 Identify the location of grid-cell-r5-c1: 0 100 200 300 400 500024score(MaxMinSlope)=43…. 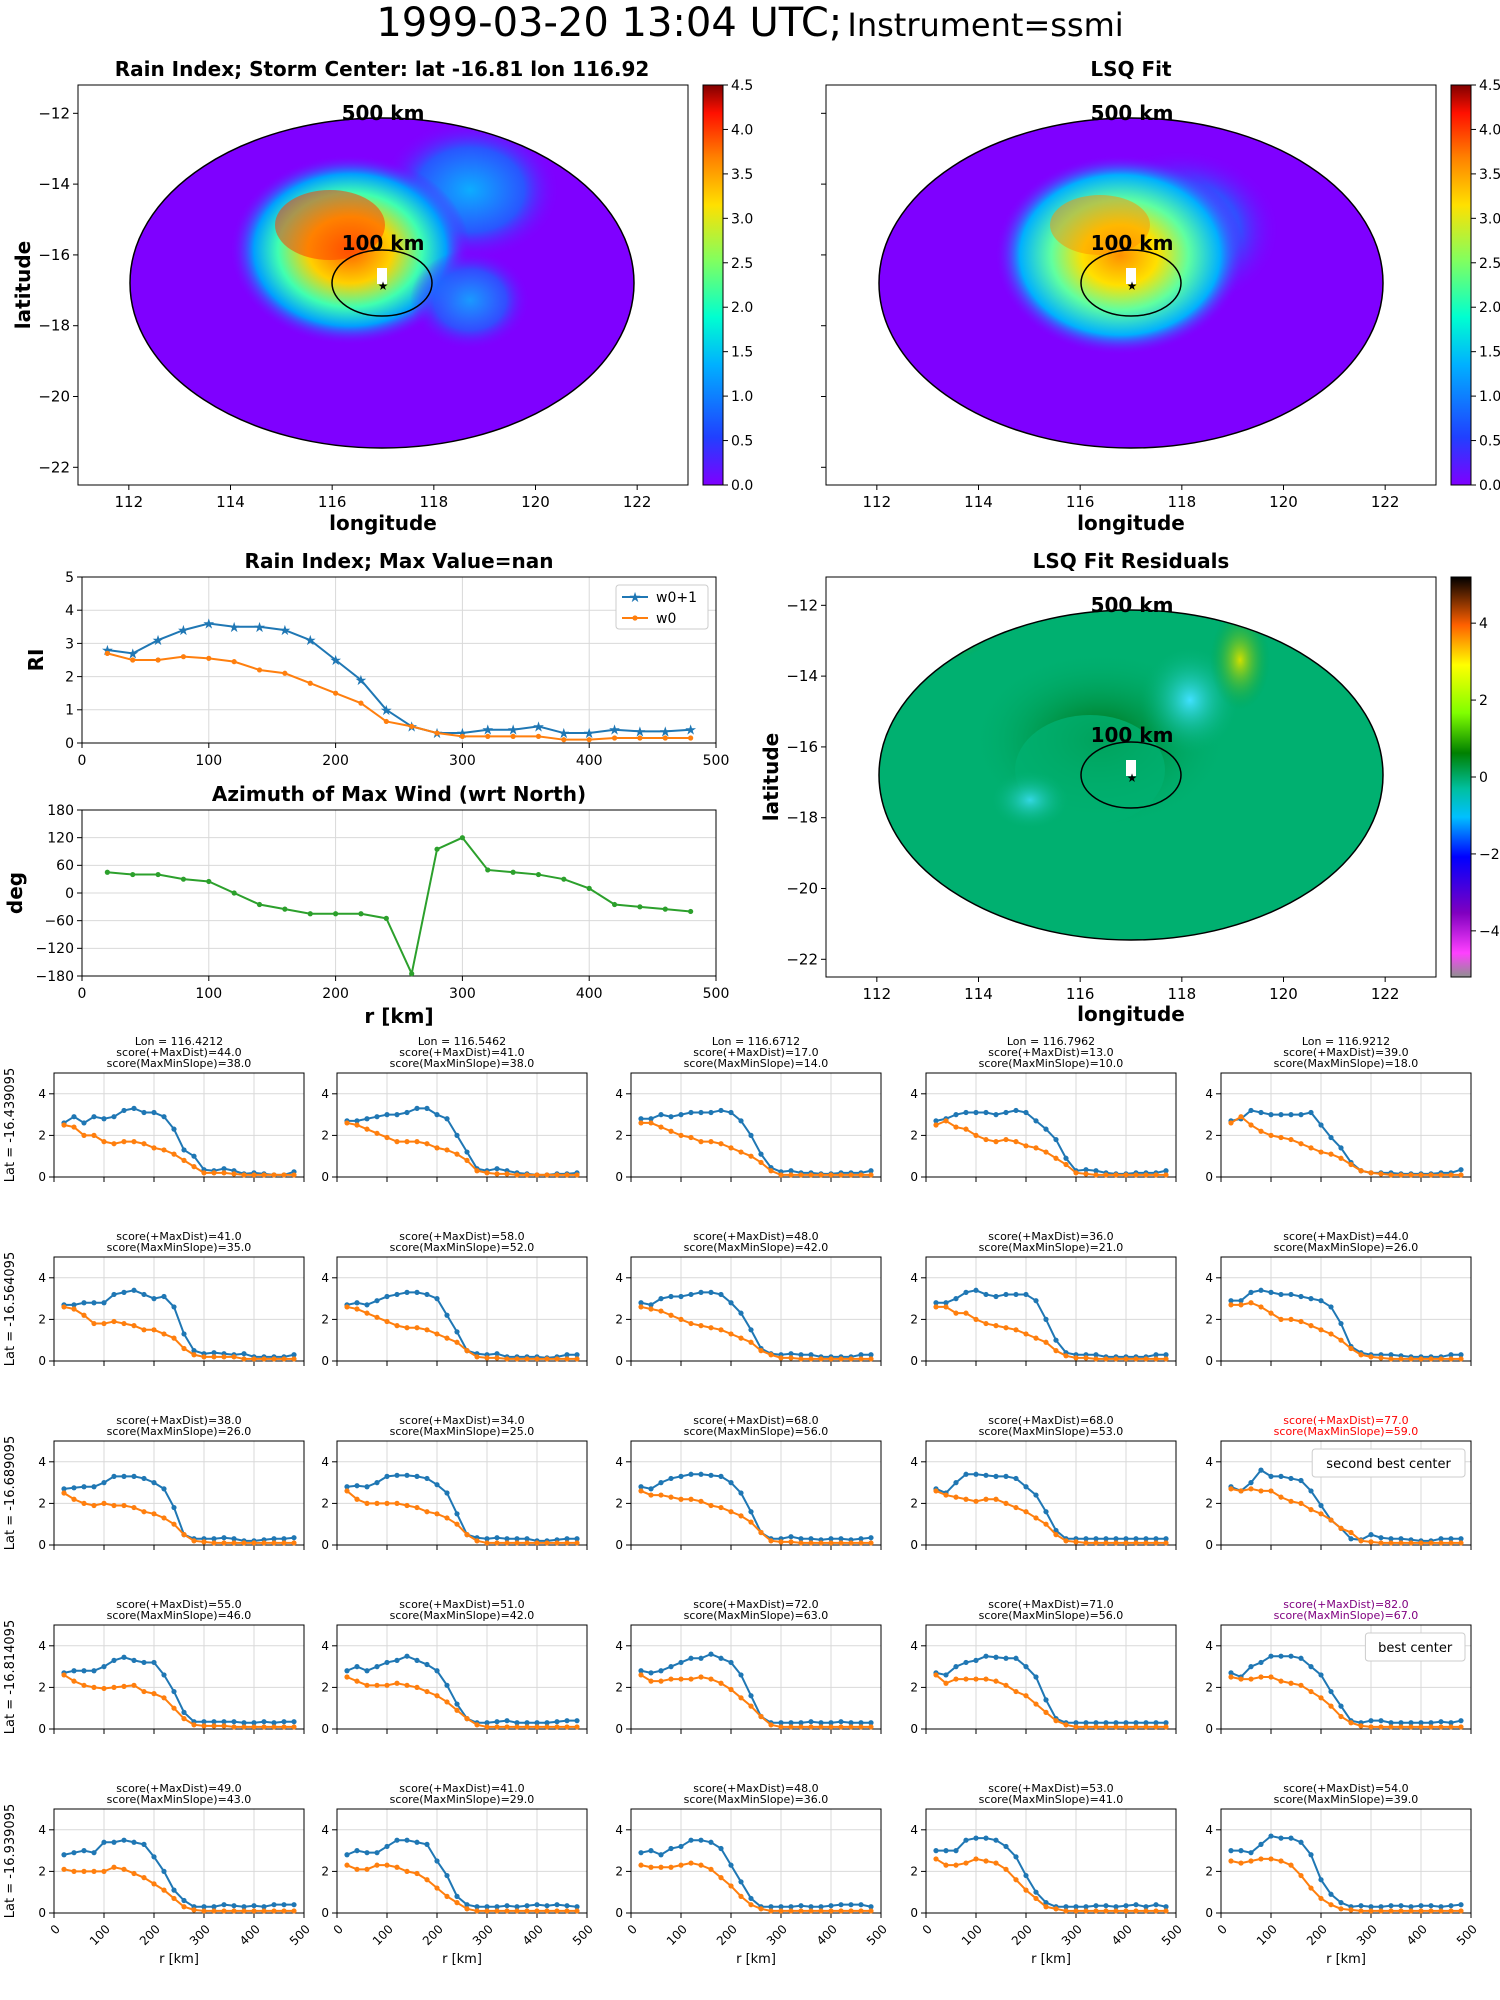
(158, 1874).